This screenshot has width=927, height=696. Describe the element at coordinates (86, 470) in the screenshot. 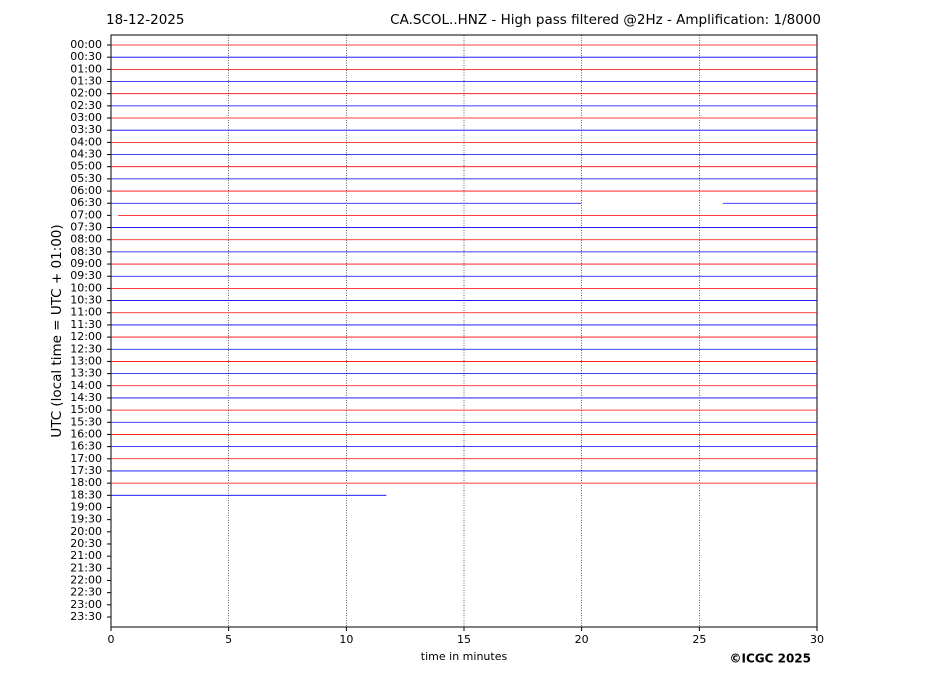

I see `y-tick-label: 17:30` at that location.